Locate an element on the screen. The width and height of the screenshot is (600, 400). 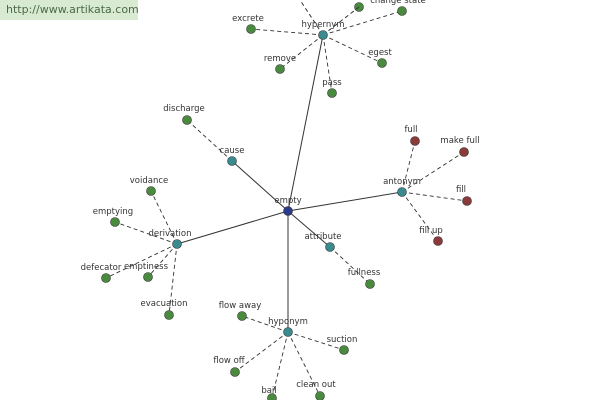
node-label: hypernym is located at coordinates (322, 25).